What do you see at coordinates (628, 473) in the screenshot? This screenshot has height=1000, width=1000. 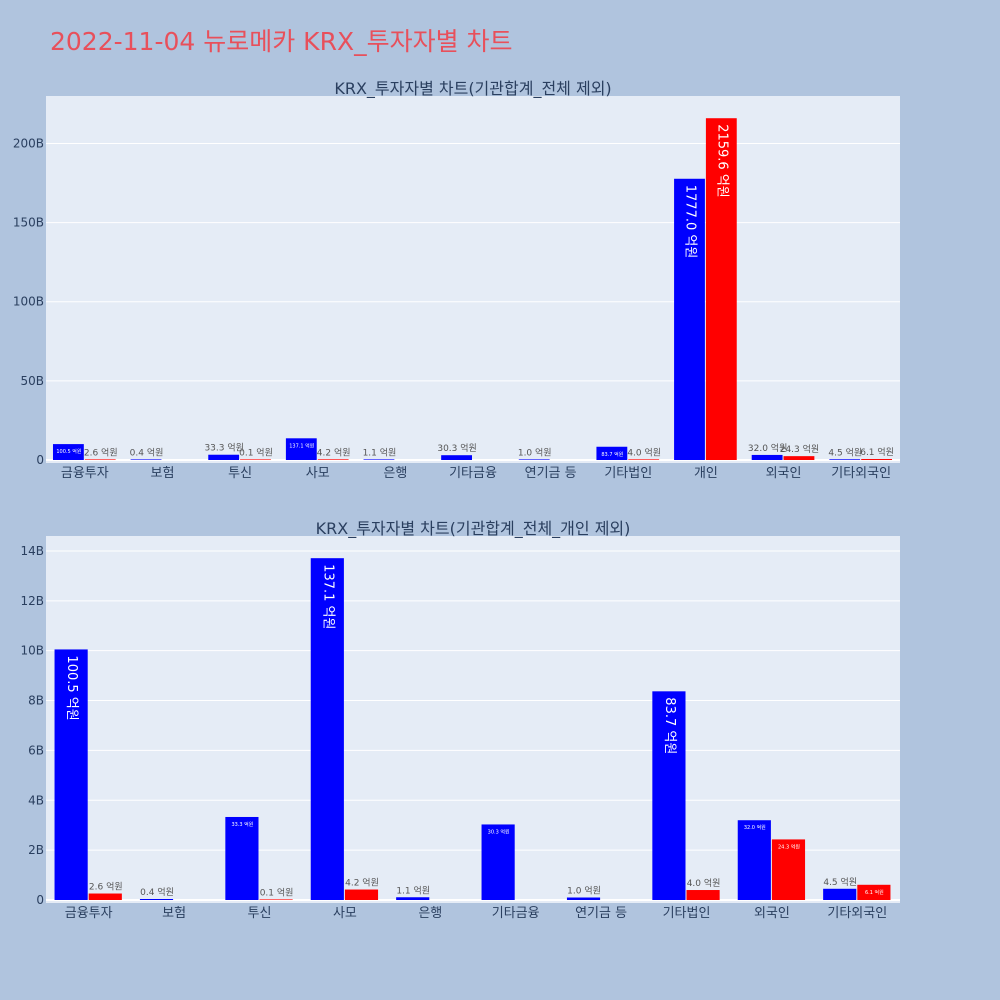 I see `x-tick-label: 기타법인` at bounding box center [628, 473].